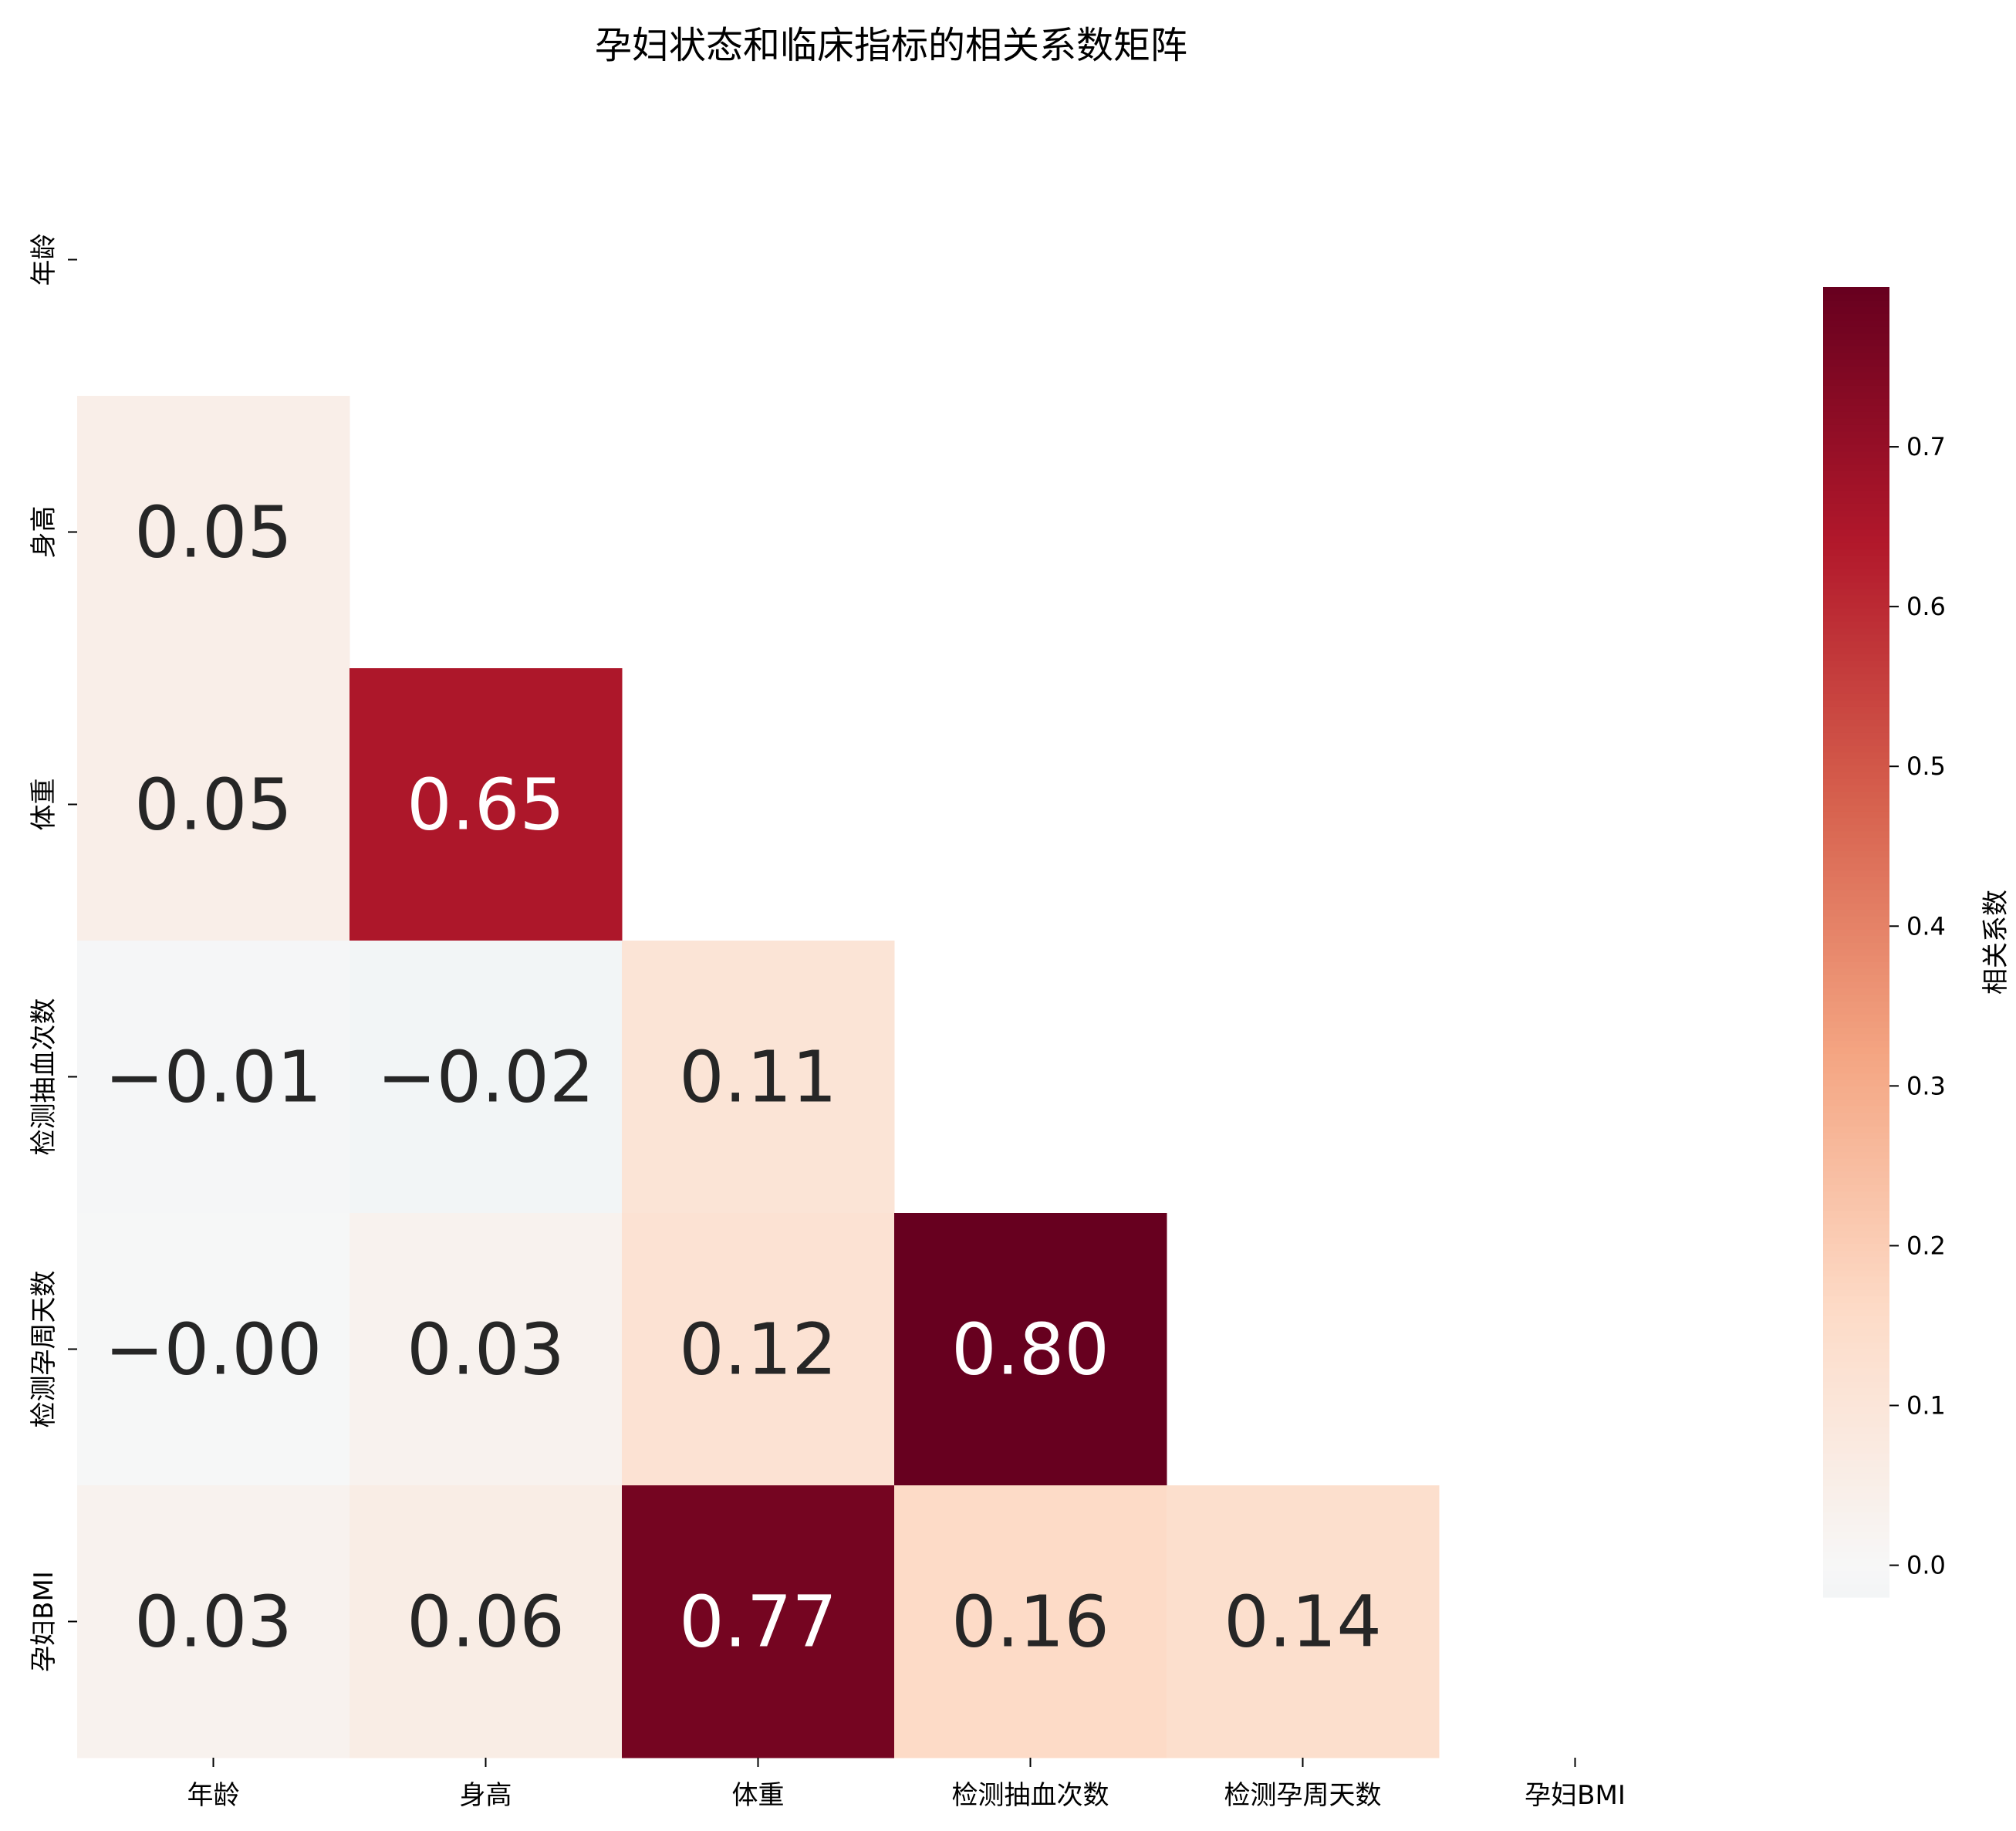  I want to click on y-tick-label: 年龄, so click(44, 260).